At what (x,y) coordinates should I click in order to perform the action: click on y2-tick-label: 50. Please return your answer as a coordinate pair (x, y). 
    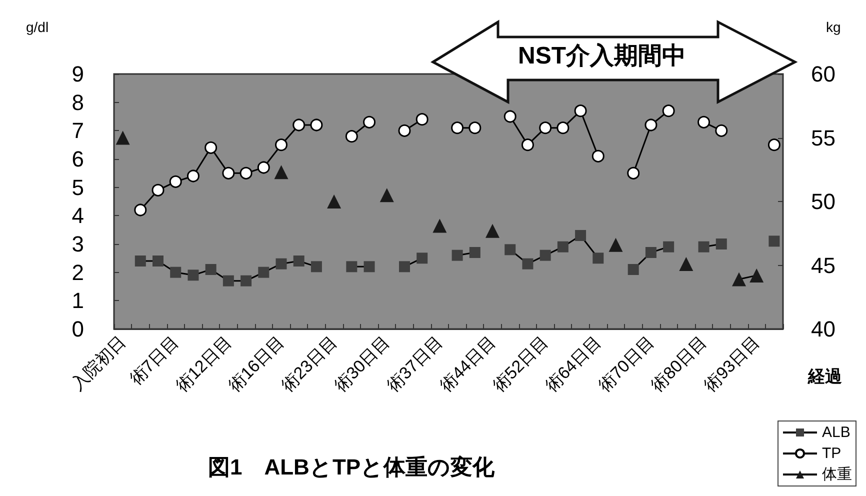
    Looking at the image, I should click on (823, 201).